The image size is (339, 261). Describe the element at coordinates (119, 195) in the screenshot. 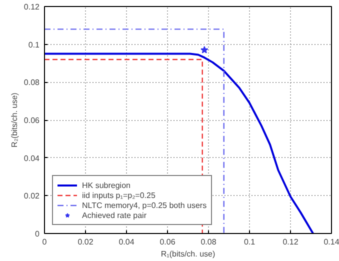

I see `legend-label: iid inputs p₁=p₂=0.25` at that location.